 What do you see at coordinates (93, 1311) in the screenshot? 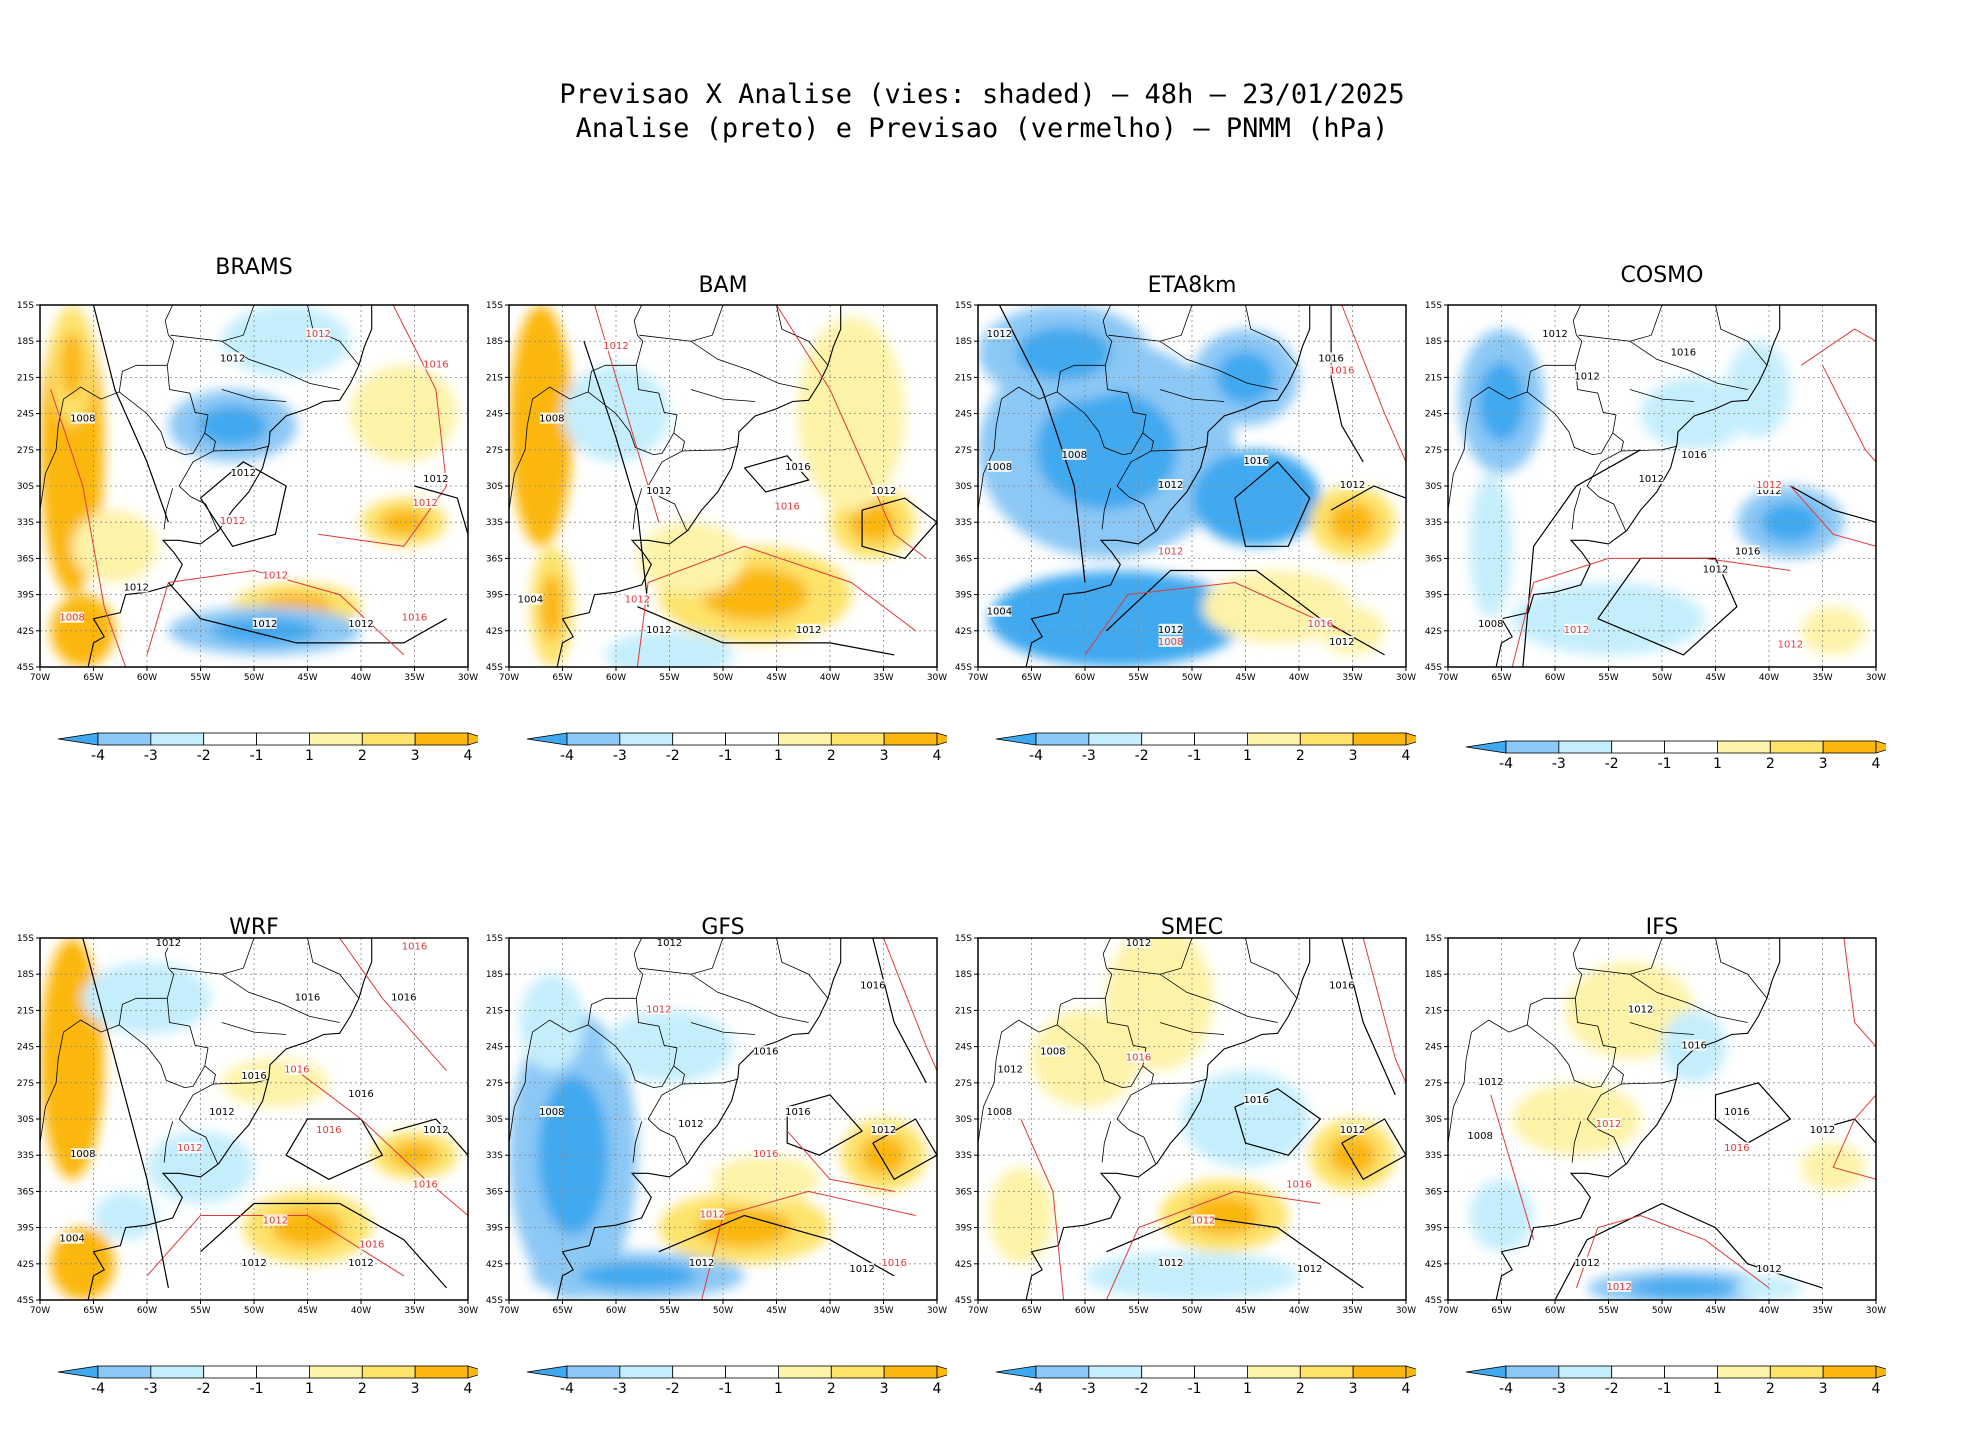
I see `lon-tick-label: 65W` at bounding box center [93, 1311].